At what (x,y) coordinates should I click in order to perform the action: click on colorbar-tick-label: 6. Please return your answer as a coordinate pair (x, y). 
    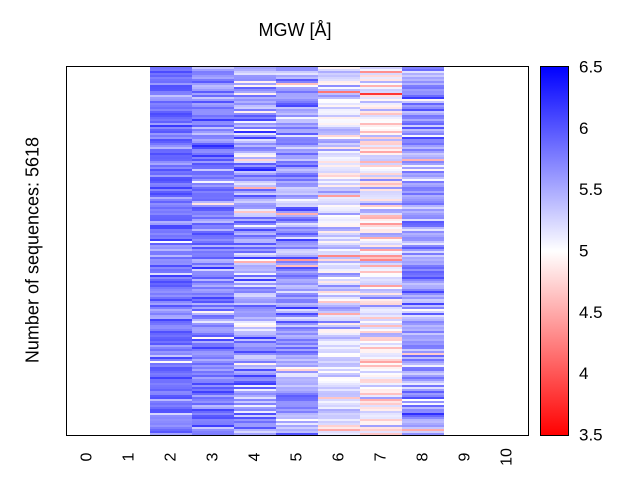
    Looking at the image, I should click on (583, 128).